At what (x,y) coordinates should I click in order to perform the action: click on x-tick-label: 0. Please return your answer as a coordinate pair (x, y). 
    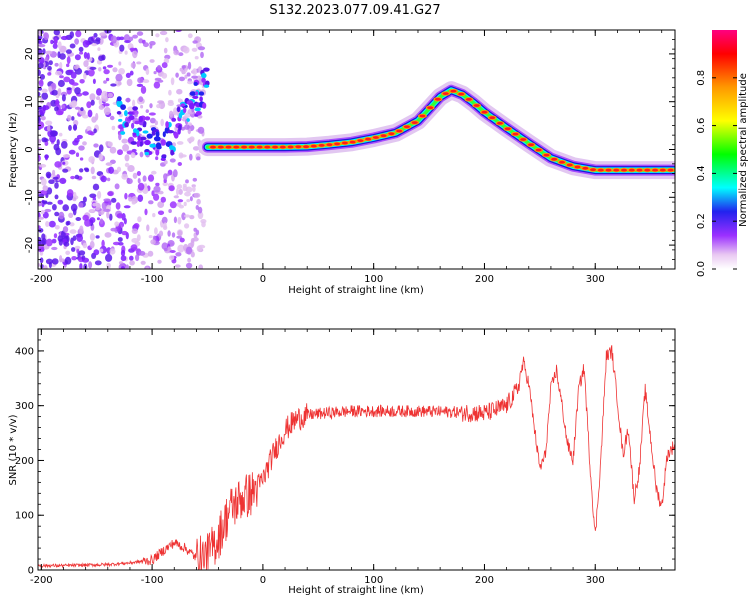
    Looking at the image, I should click on (263, 580).